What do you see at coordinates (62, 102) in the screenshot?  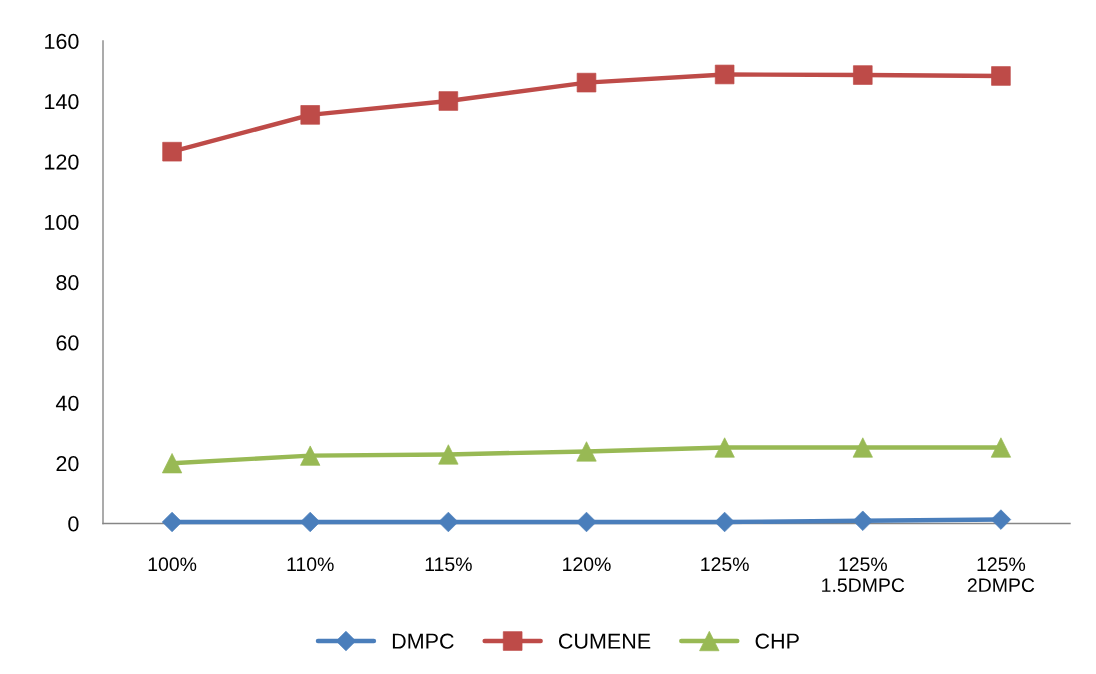 I see `y-tick-label: 140` at bounding box center [62, 102].